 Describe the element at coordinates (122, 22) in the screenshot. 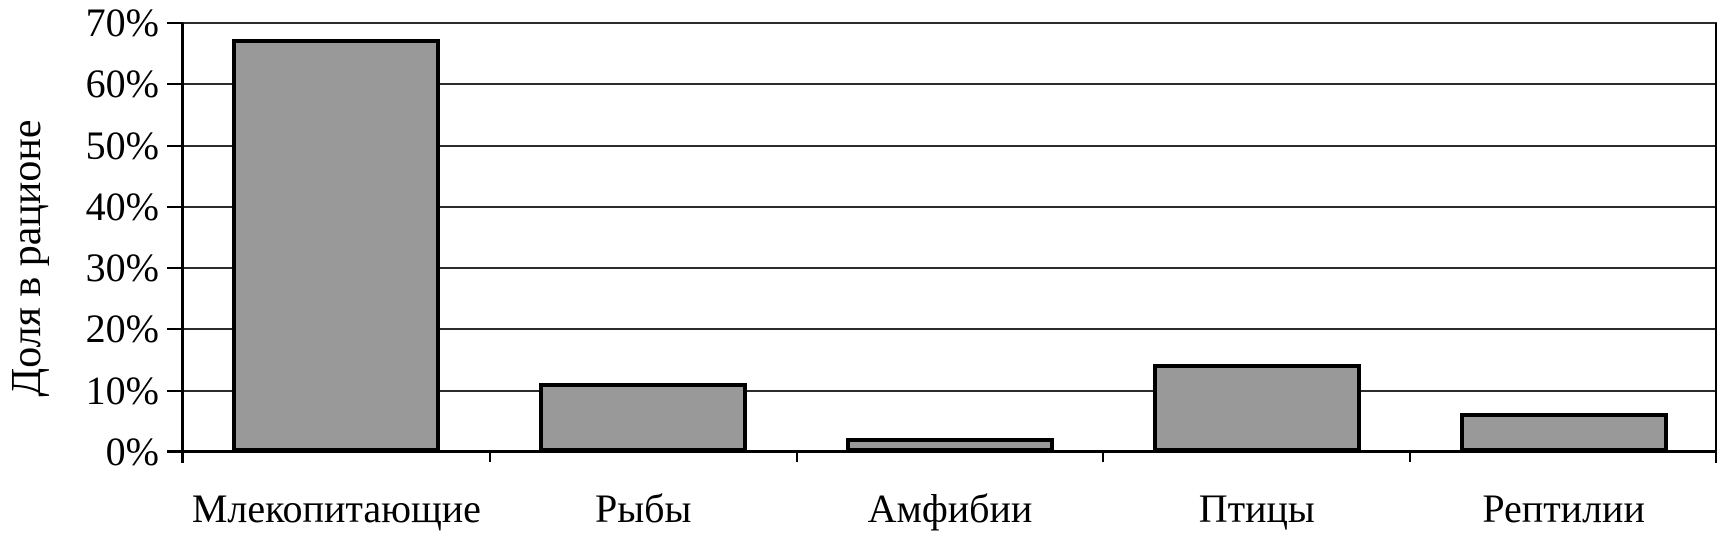

I see `y-axis-tick-label: 70%` at that location.